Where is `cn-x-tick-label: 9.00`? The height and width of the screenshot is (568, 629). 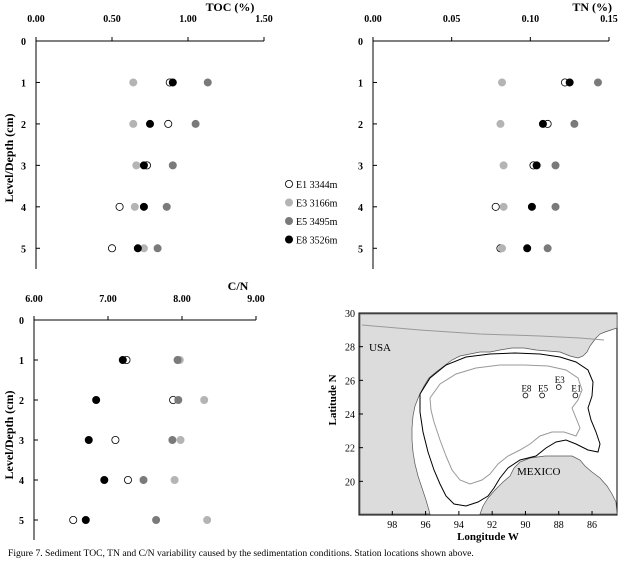 cn-x-tick-label: 9.00 is located at coordinates (256, 299).